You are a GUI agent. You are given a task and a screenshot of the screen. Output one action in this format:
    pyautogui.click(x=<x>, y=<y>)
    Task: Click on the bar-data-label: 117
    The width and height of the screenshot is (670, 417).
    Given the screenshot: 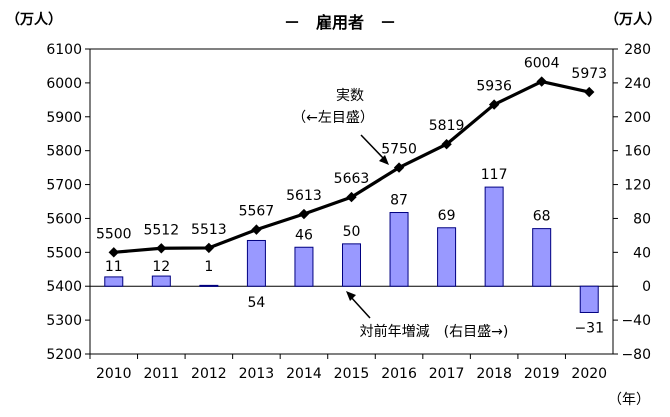 What is the action you would take?
    pyautogui.click(x=494, y=175)
    